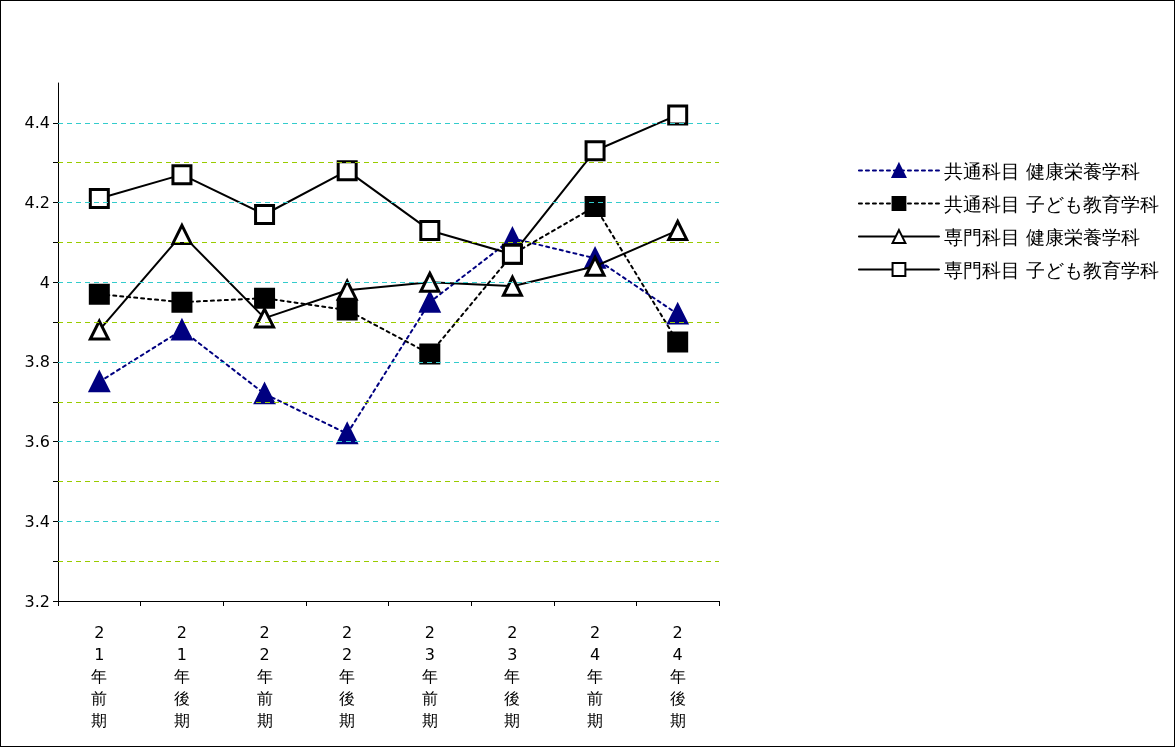  I want to click on x-tick-label: 22年後期, so click(347, 676).